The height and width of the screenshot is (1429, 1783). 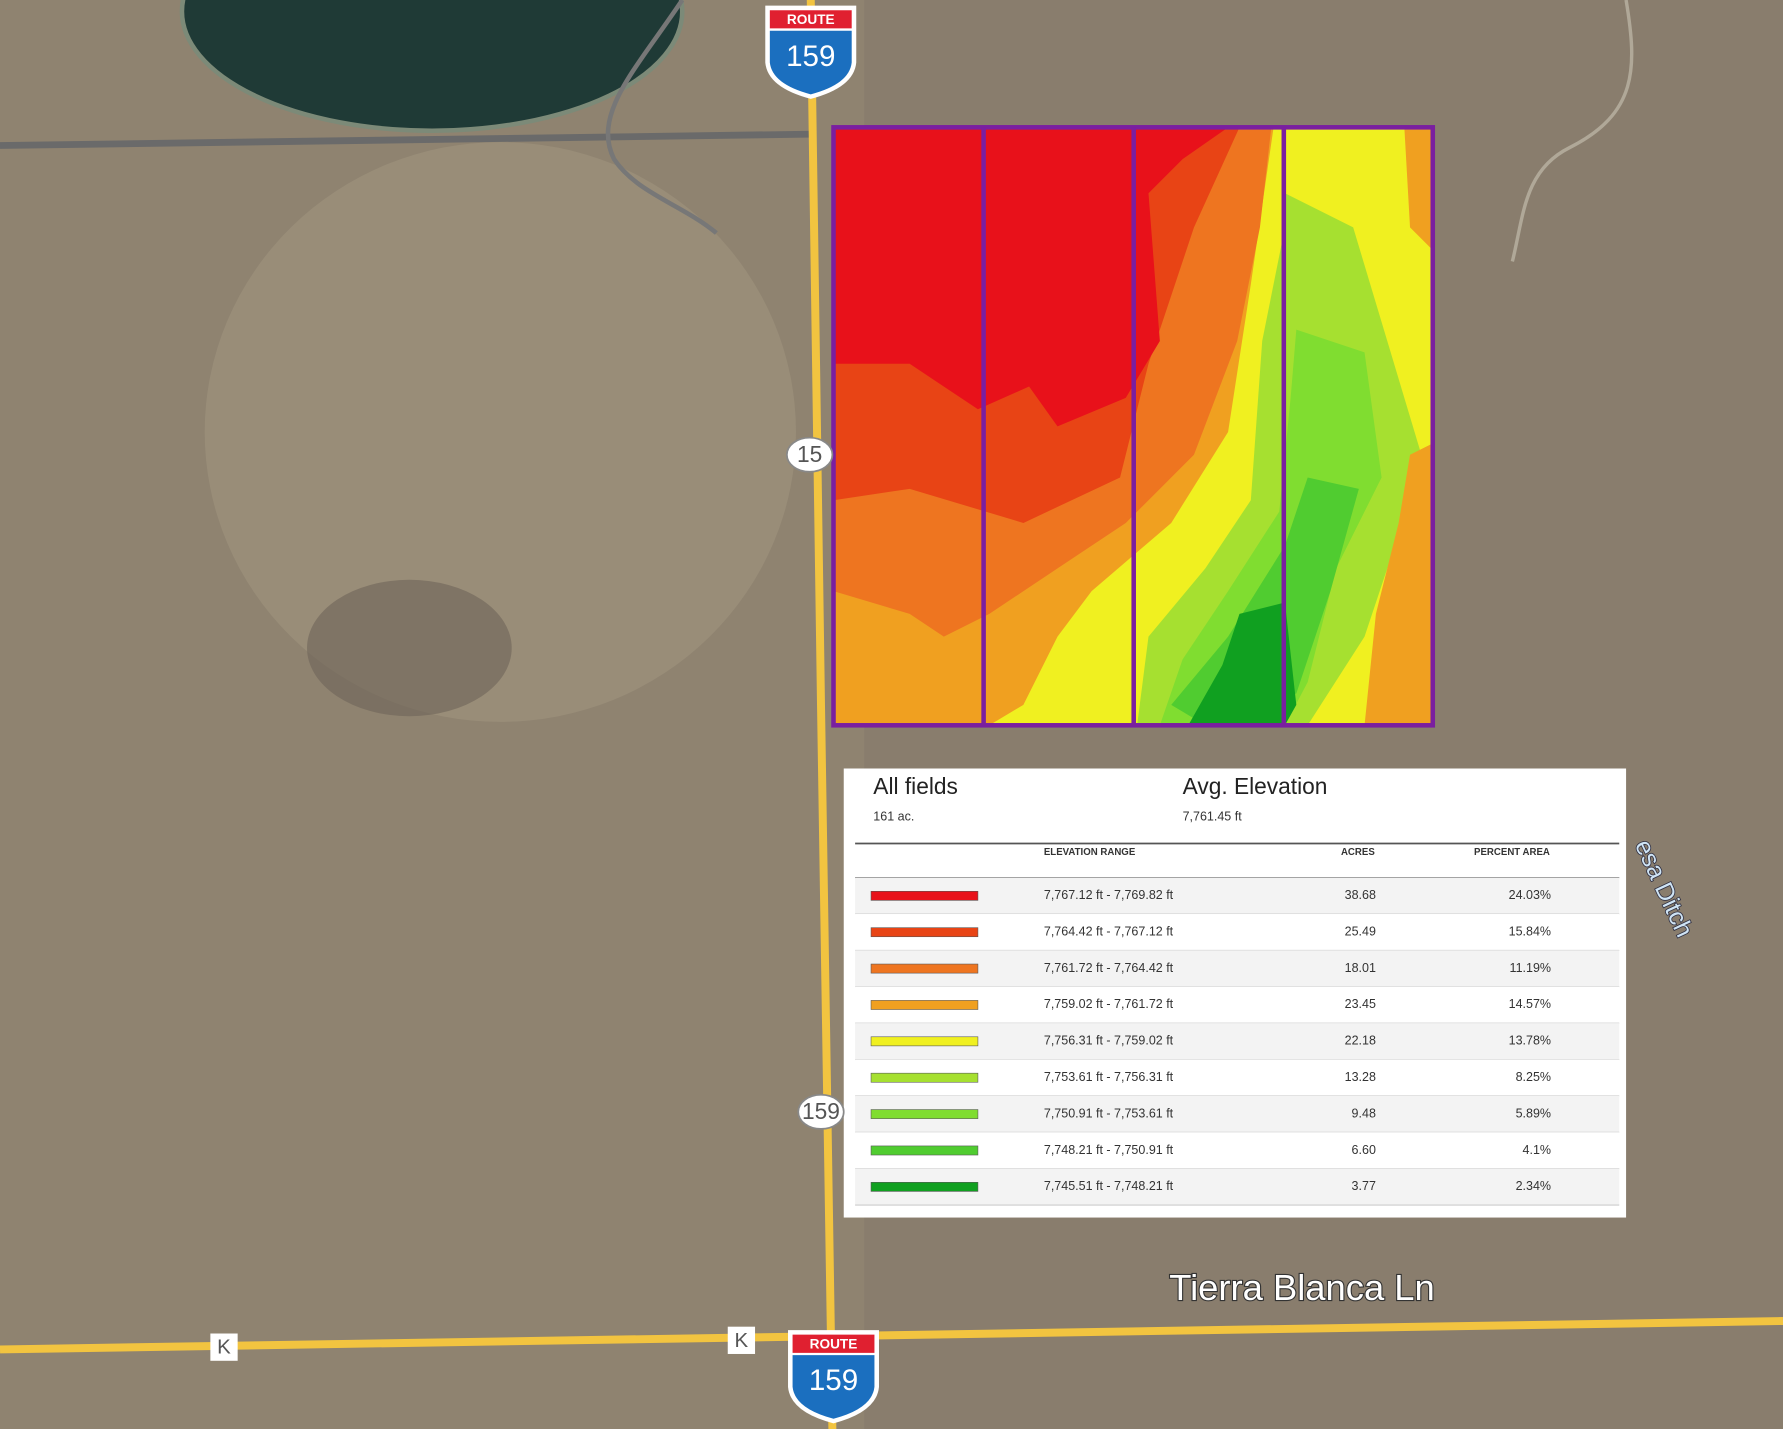 What do you see at coordinates (1530, 895) in the screenshot?
I see `percent-area: 24.03%` at bounding box center [1530, 895].